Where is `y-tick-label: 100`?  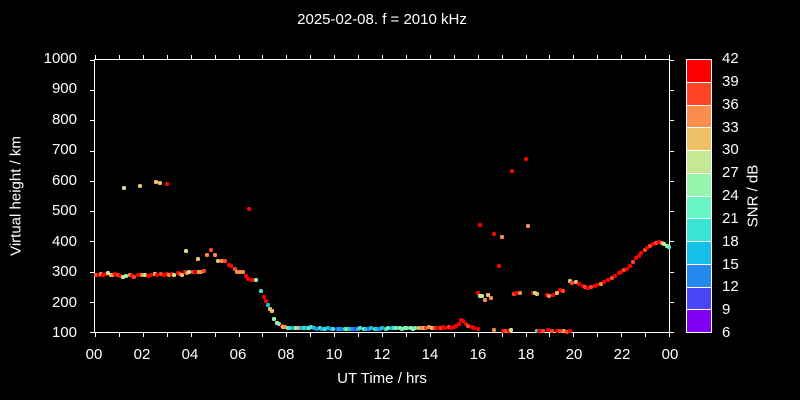
y-tick-label: 100 is located at coordinates (64, 332).